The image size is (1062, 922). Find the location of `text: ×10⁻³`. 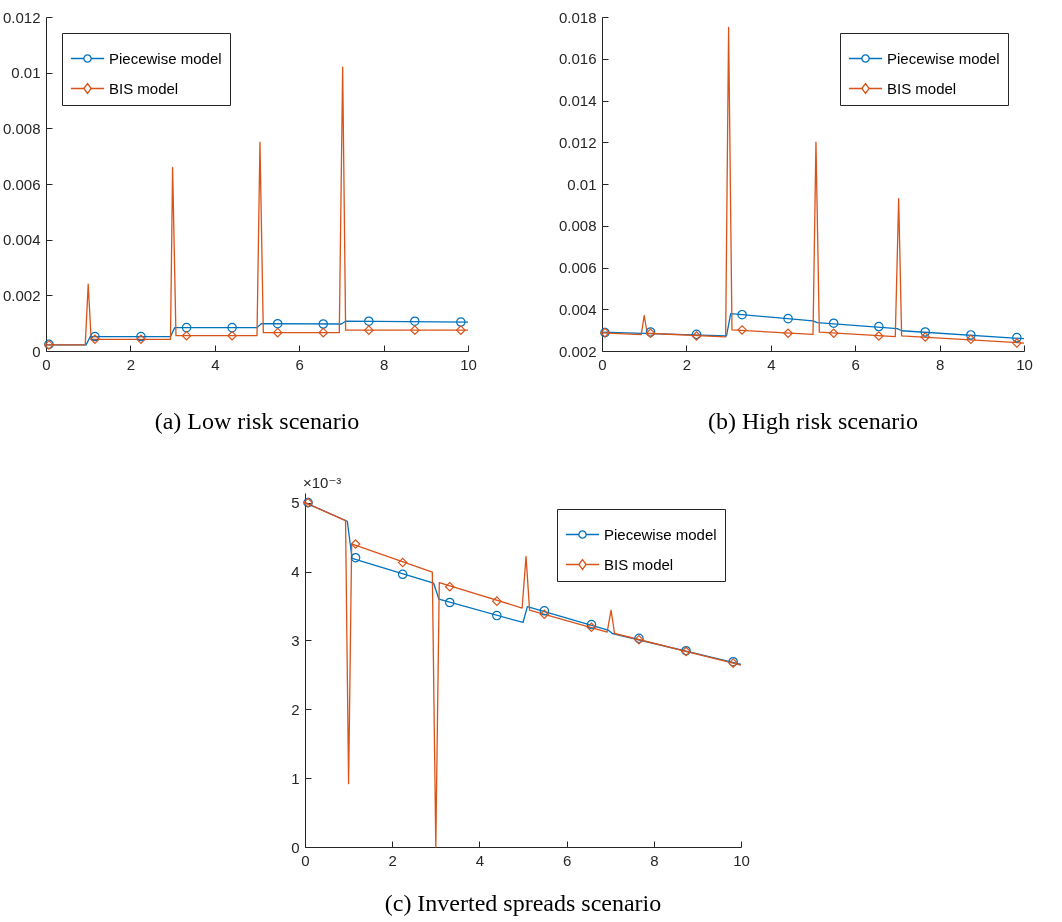

text: ×10⁻³ is located at coordinates (322, 482).